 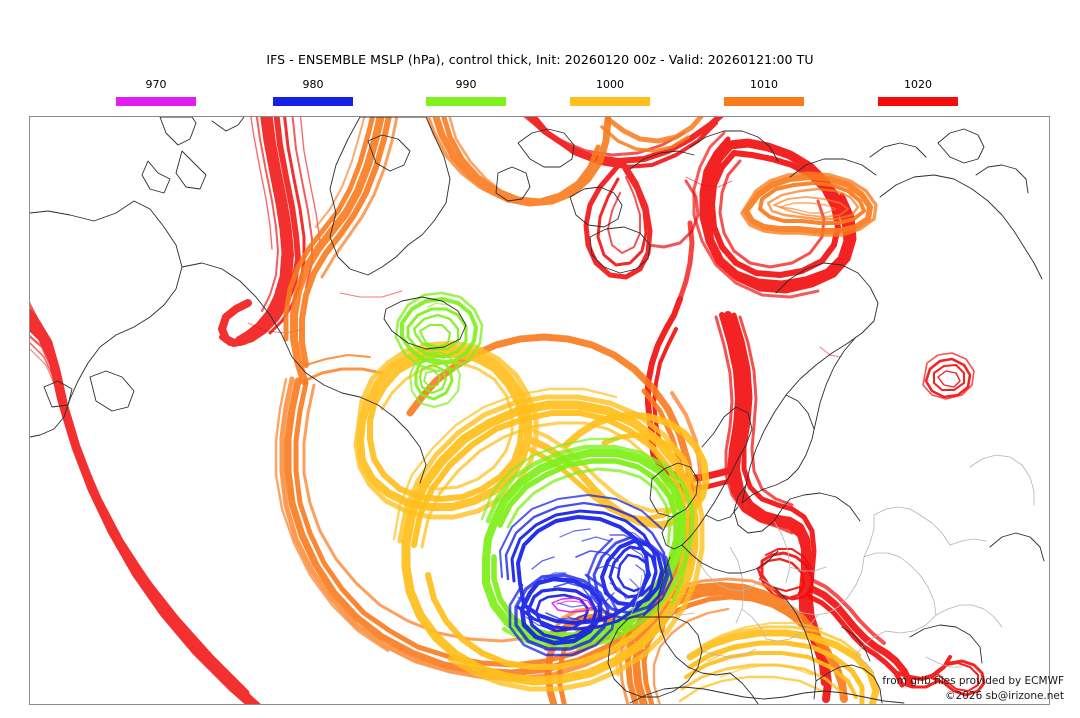 I want to click on legend-label-1020: 1020, so click(x=918, y=84).